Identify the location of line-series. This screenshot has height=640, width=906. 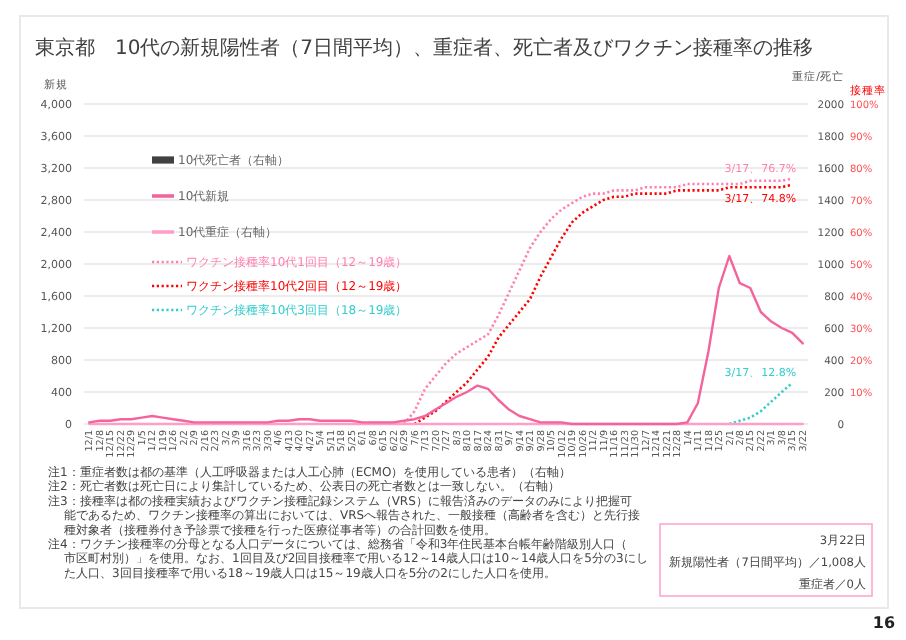
(761, 403).